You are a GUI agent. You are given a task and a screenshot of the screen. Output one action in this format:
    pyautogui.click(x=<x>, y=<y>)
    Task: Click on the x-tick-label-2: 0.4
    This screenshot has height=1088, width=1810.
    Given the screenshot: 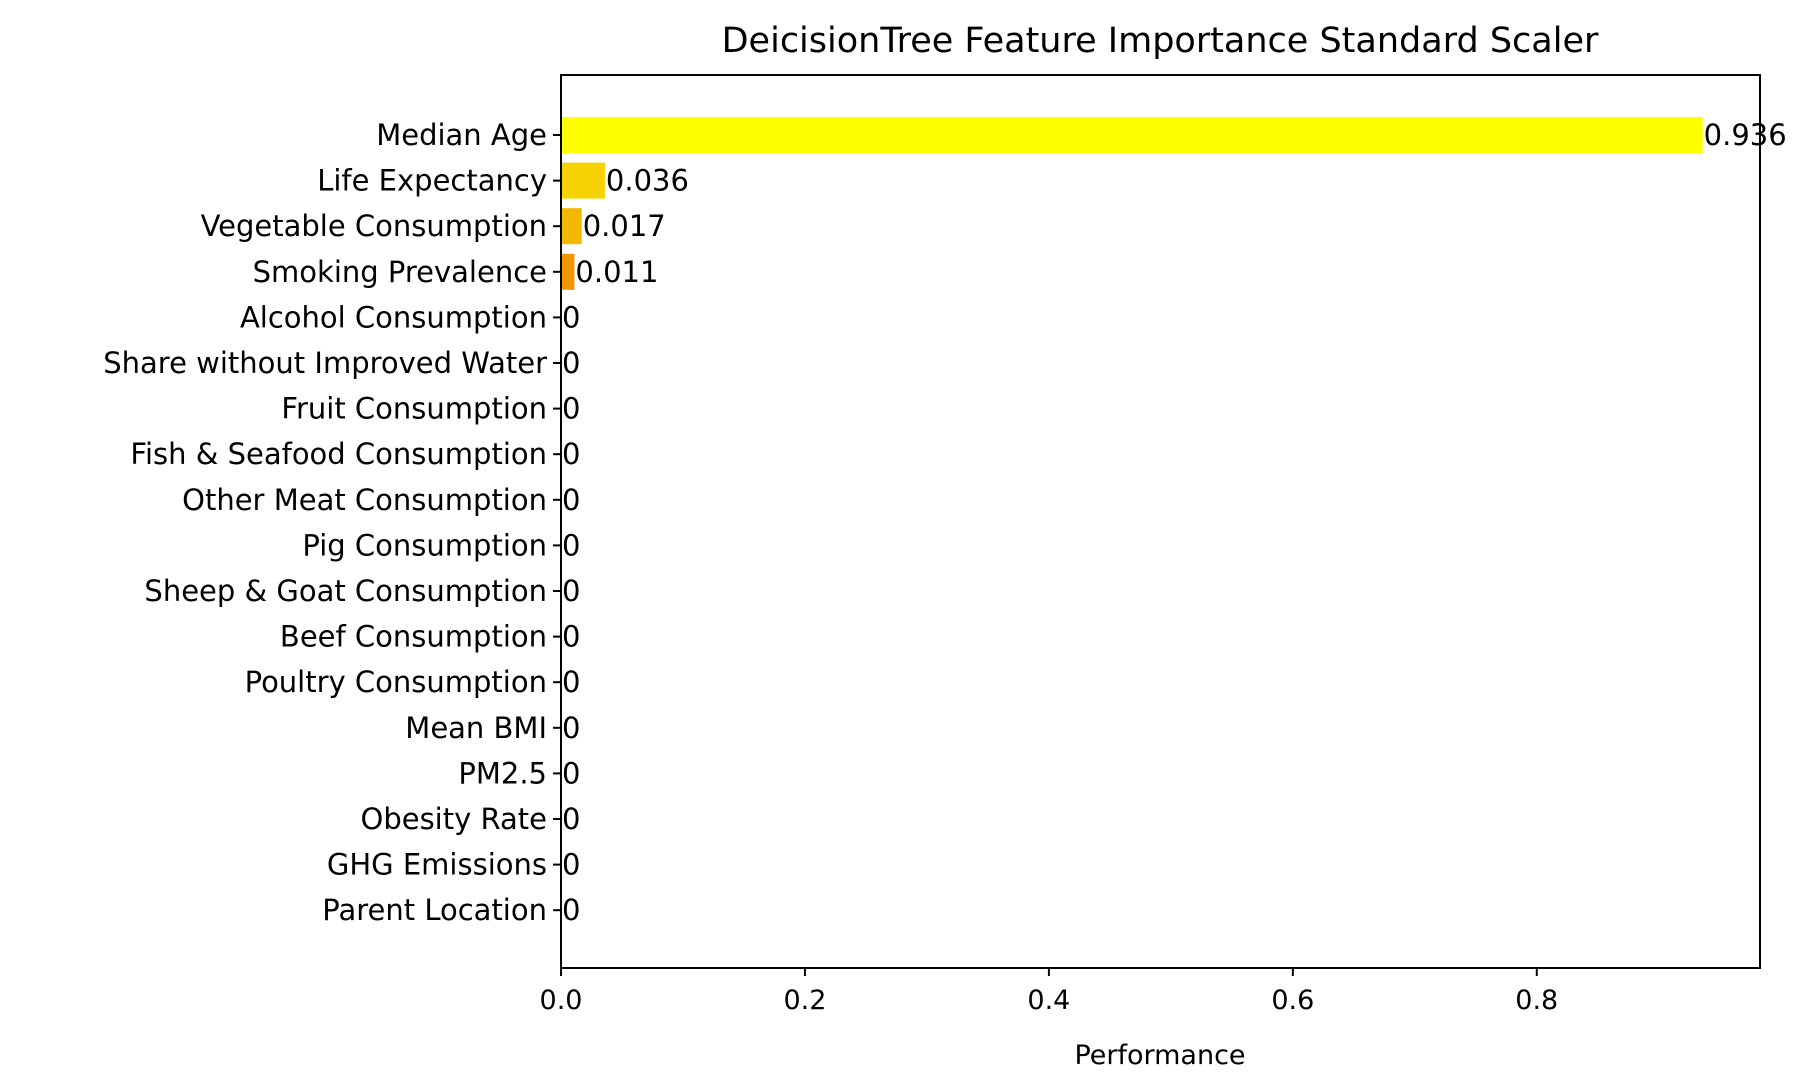 What is the action you would take?
    pyautogui.click(x=1048, y=1000)
    